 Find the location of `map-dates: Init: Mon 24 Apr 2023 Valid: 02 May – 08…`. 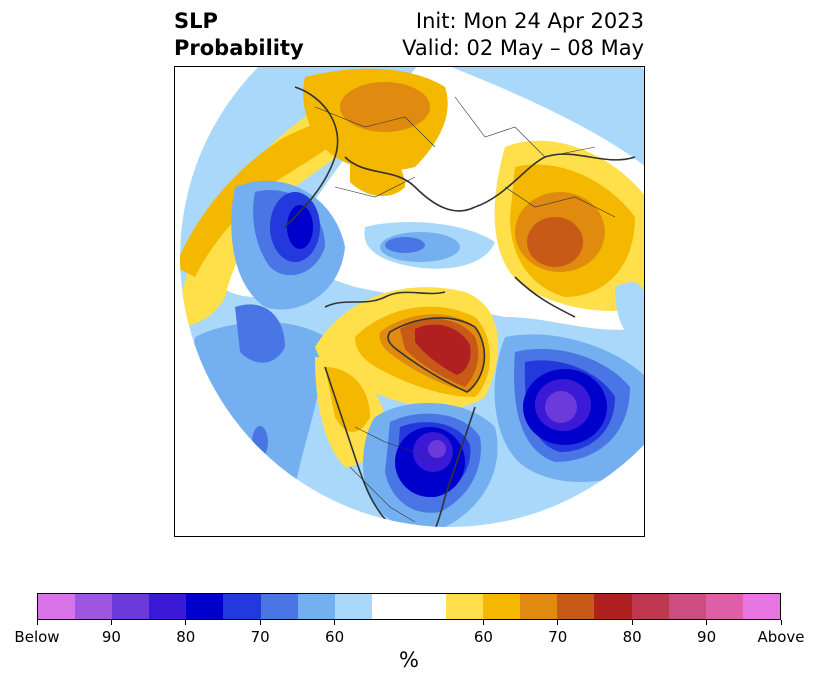

map-dates: Init: Mon 24 Apr 2023 Valid: 02 May – 08… is located at coordinates (523, 35).